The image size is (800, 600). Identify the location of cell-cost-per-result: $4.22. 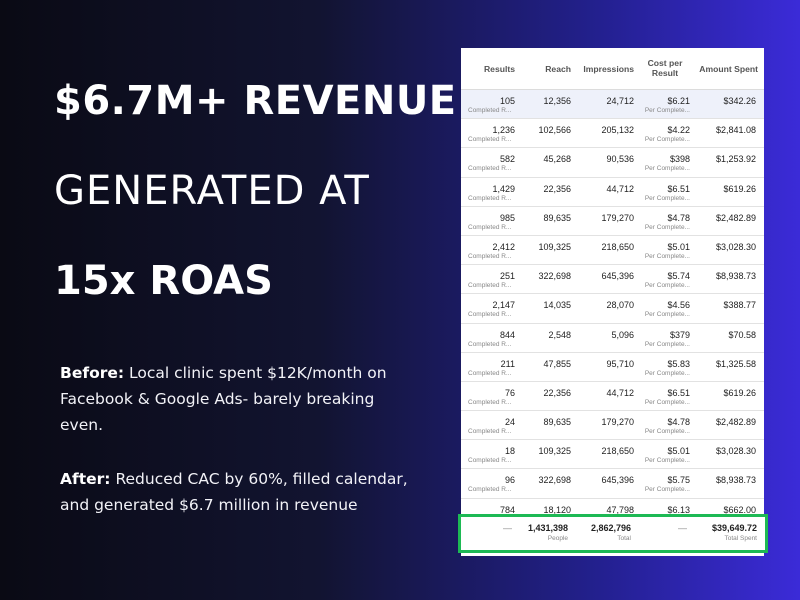
(678, 130).